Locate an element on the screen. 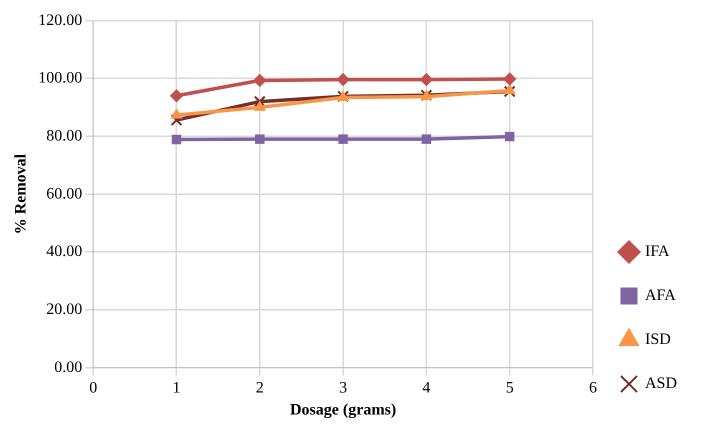  x-tick-label: 1 is located at coordinates (176, 387).